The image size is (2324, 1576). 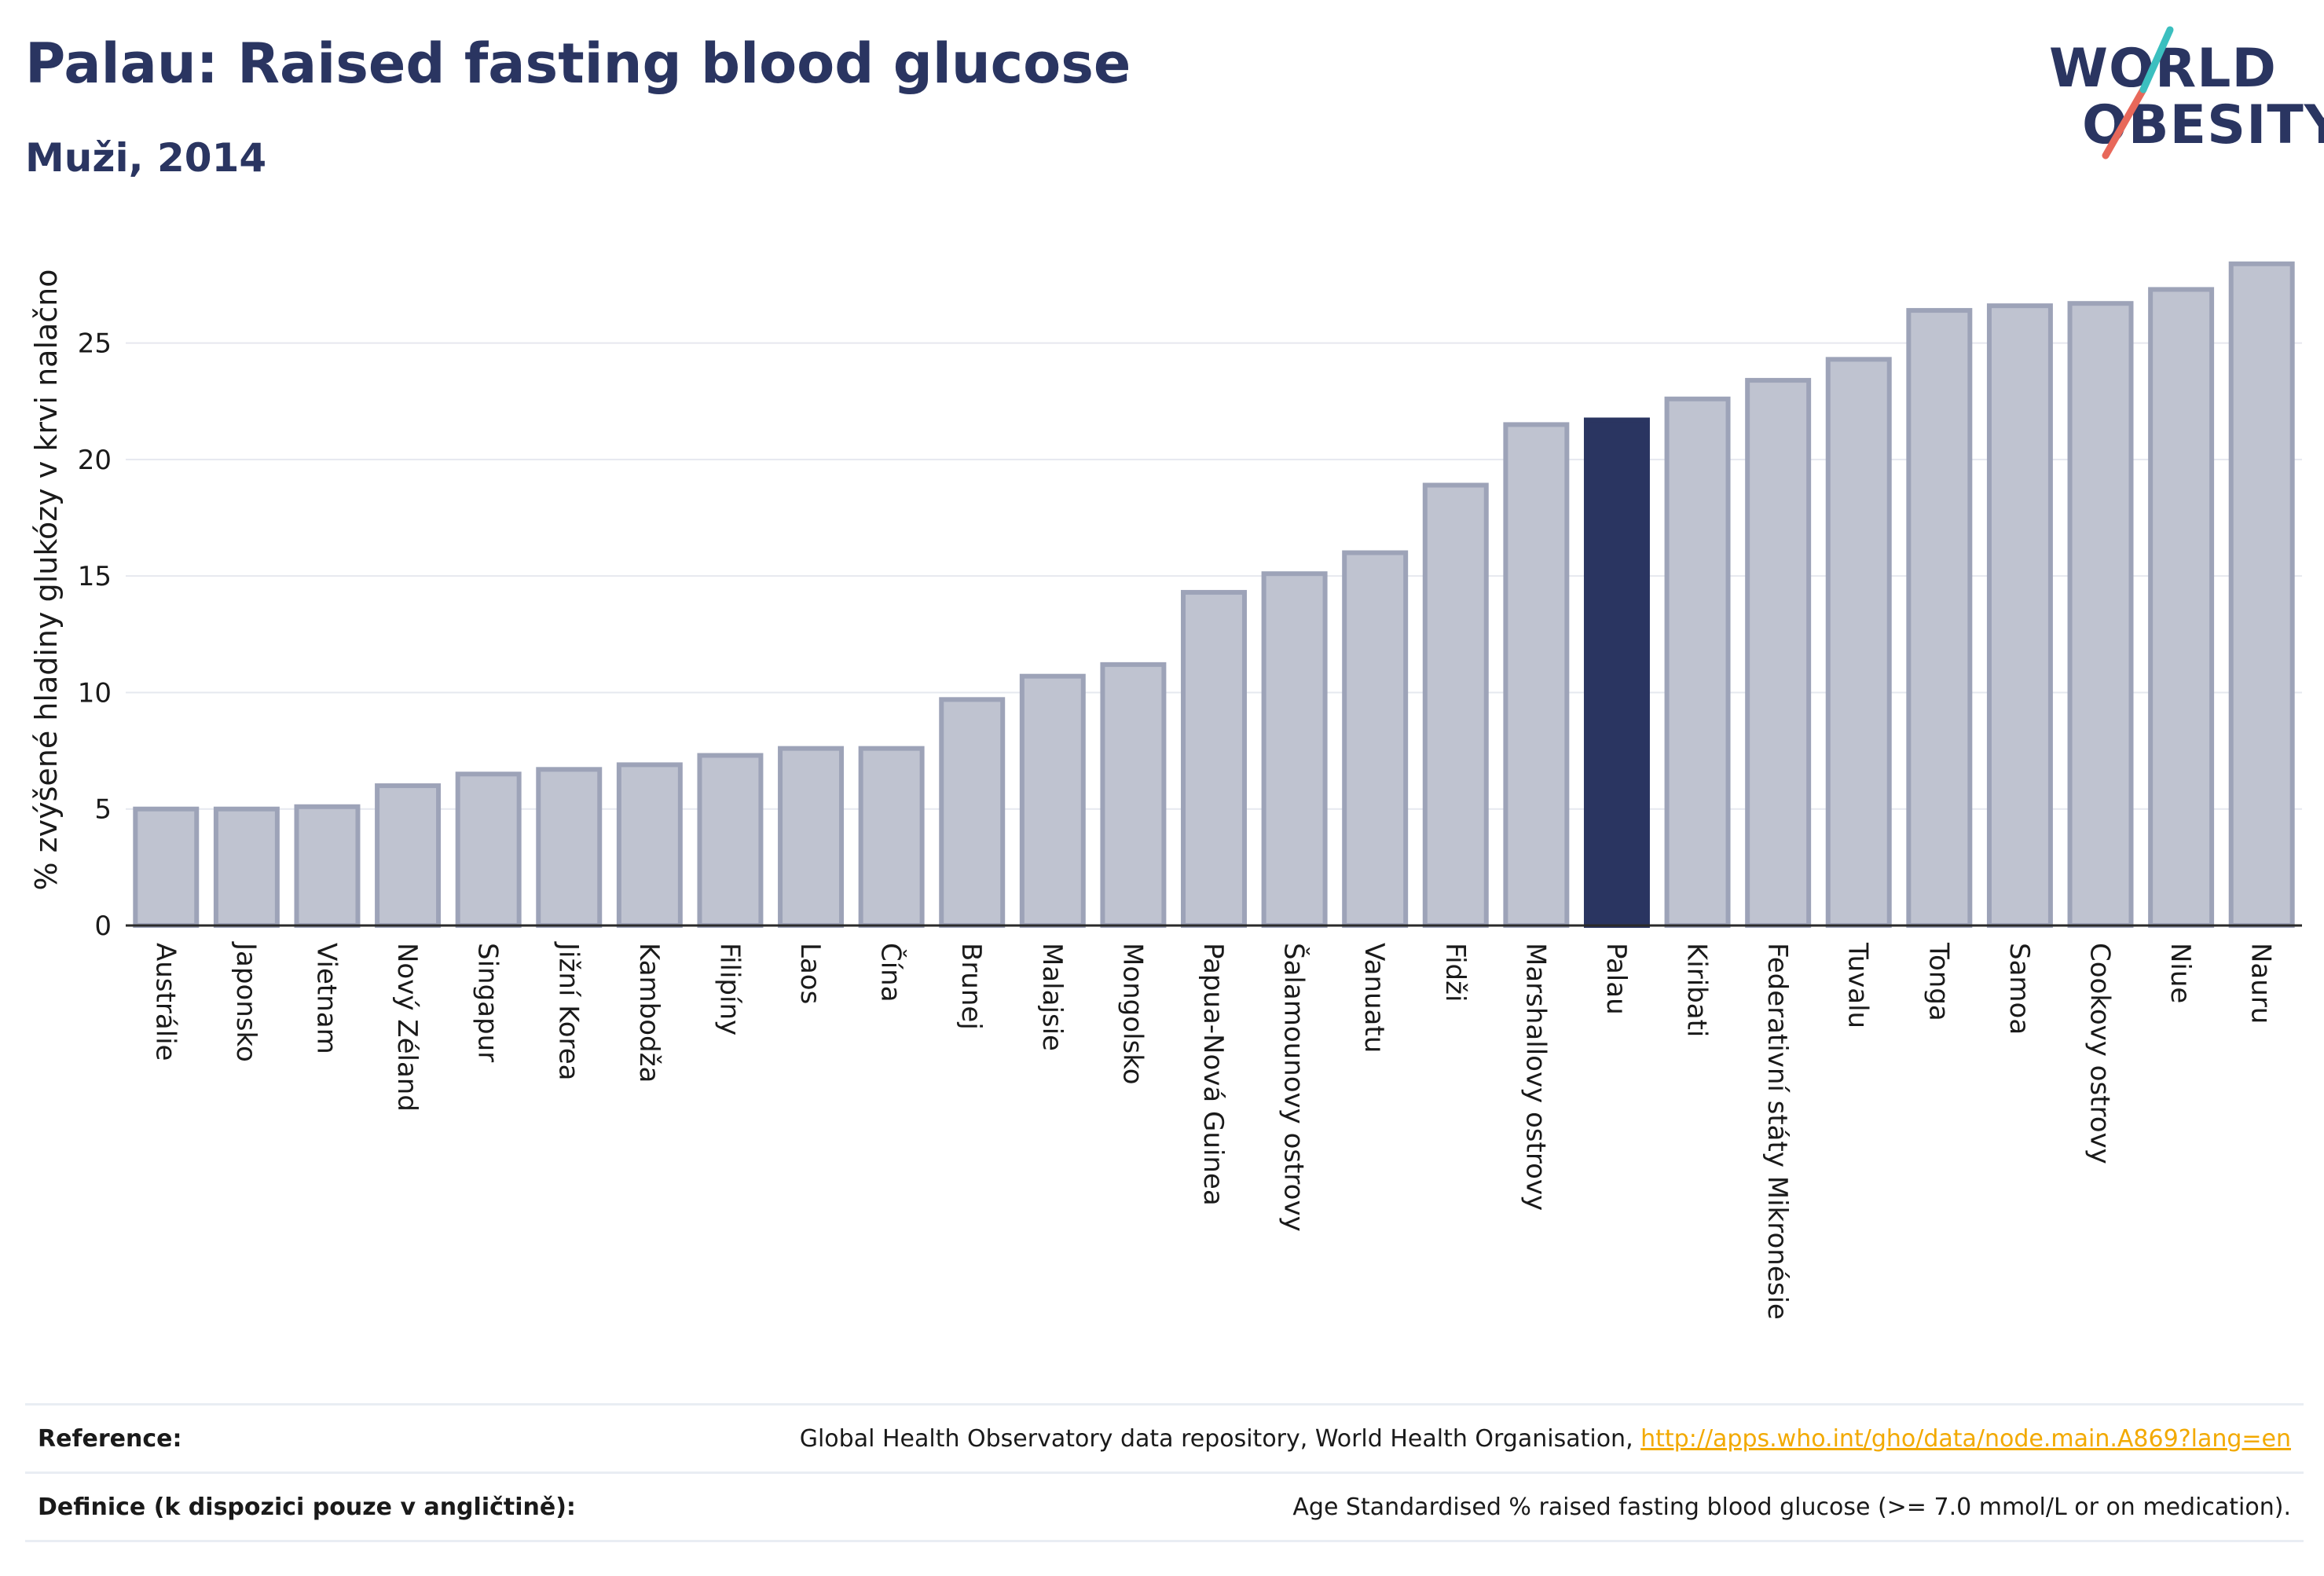 I want to click on logo-slash-icon, so click(x=2138, y=92).